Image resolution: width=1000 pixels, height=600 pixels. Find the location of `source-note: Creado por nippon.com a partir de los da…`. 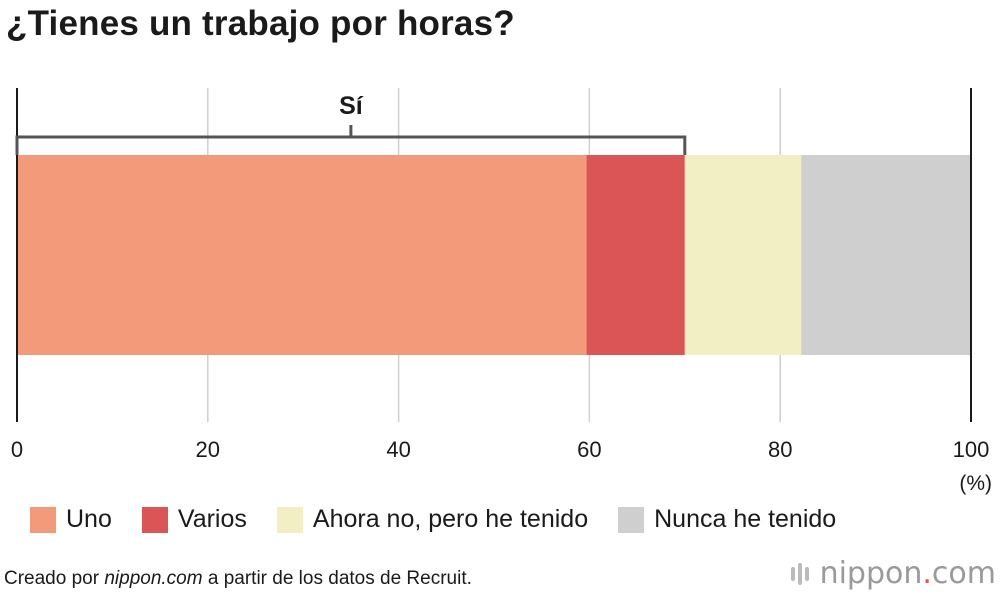

source-note: Creado por nippon.com a partir de los da… is located at coordinates (238, 579).